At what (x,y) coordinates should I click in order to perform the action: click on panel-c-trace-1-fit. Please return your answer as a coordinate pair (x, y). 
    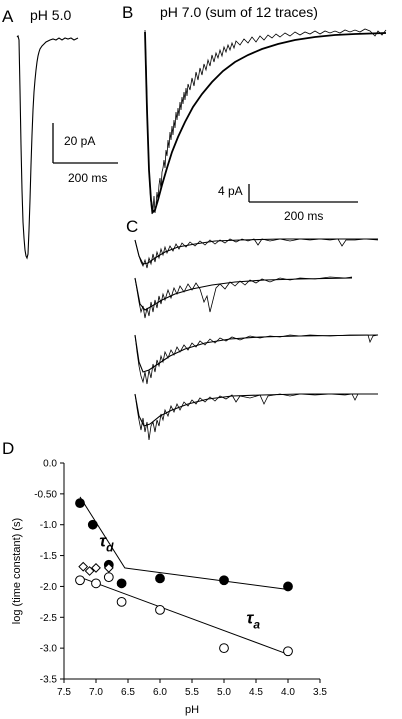
    Looking at the image, I should click on (256, 251).